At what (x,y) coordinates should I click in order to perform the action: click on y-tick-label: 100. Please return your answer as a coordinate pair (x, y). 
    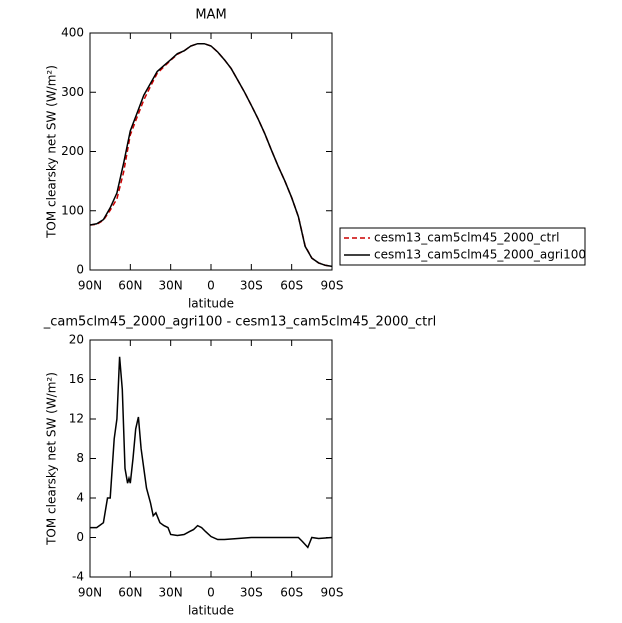
    Looking at the image, I should click on (72, 210).